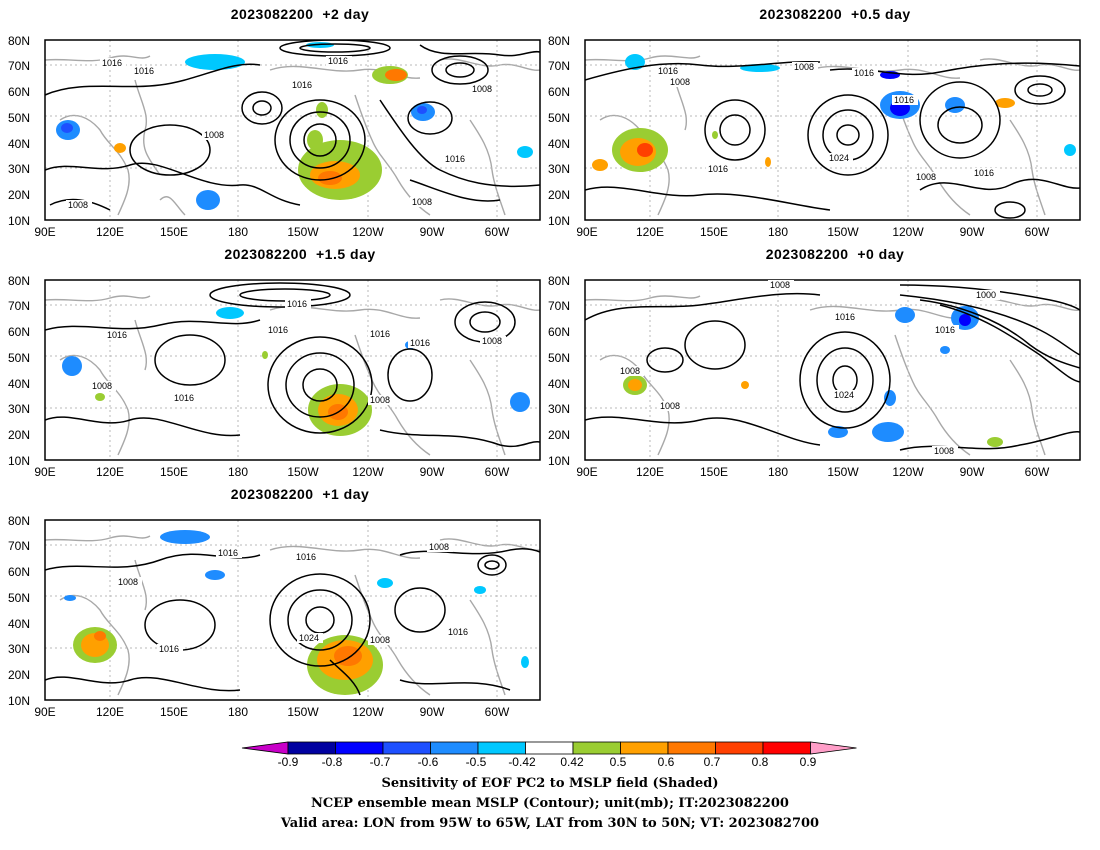 This screenshot has width=1100, height=850. I want to click on colorbar-label: -0.8, so click(332, 762).